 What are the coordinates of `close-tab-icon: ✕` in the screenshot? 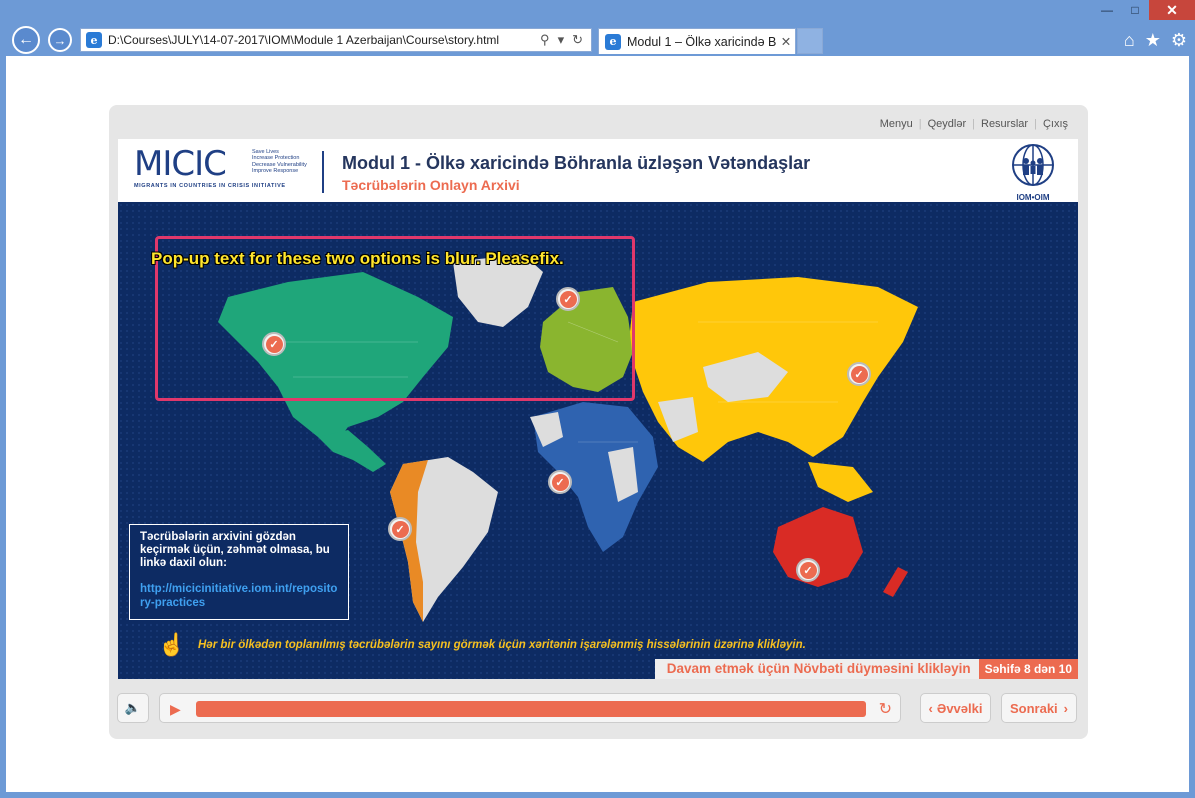 It's located at (786, 42).